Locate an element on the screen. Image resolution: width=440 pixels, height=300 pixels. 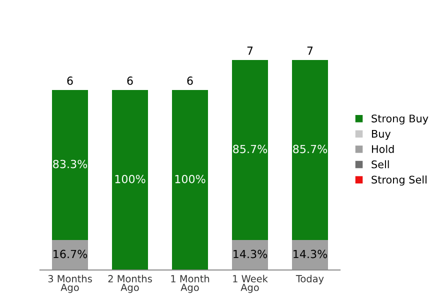
x-tick-label: 3 Months Ago is located at coordinates (70, 283).